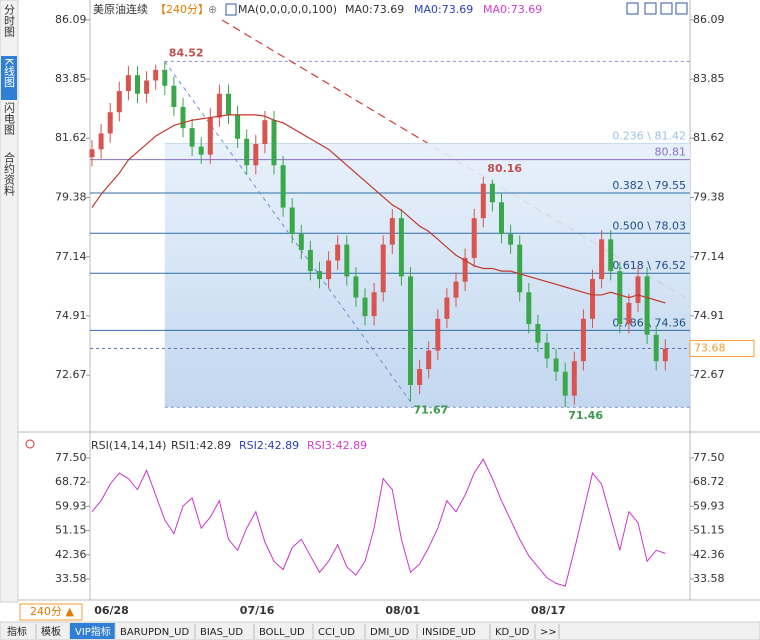 Image resolution: width=760 pixels, height=640 pixels. Describe the element at coordinates (71, 578) in the screenshot. I see `rsi-tick-label: 33.58` at that location.